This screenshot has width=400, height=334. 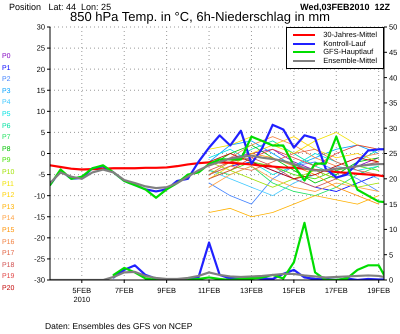 What do you see at coordinates (345, 7) in the screenshot?
I see `text: Wed,03FEB2010 12Z` at bounding box center [345, 7].